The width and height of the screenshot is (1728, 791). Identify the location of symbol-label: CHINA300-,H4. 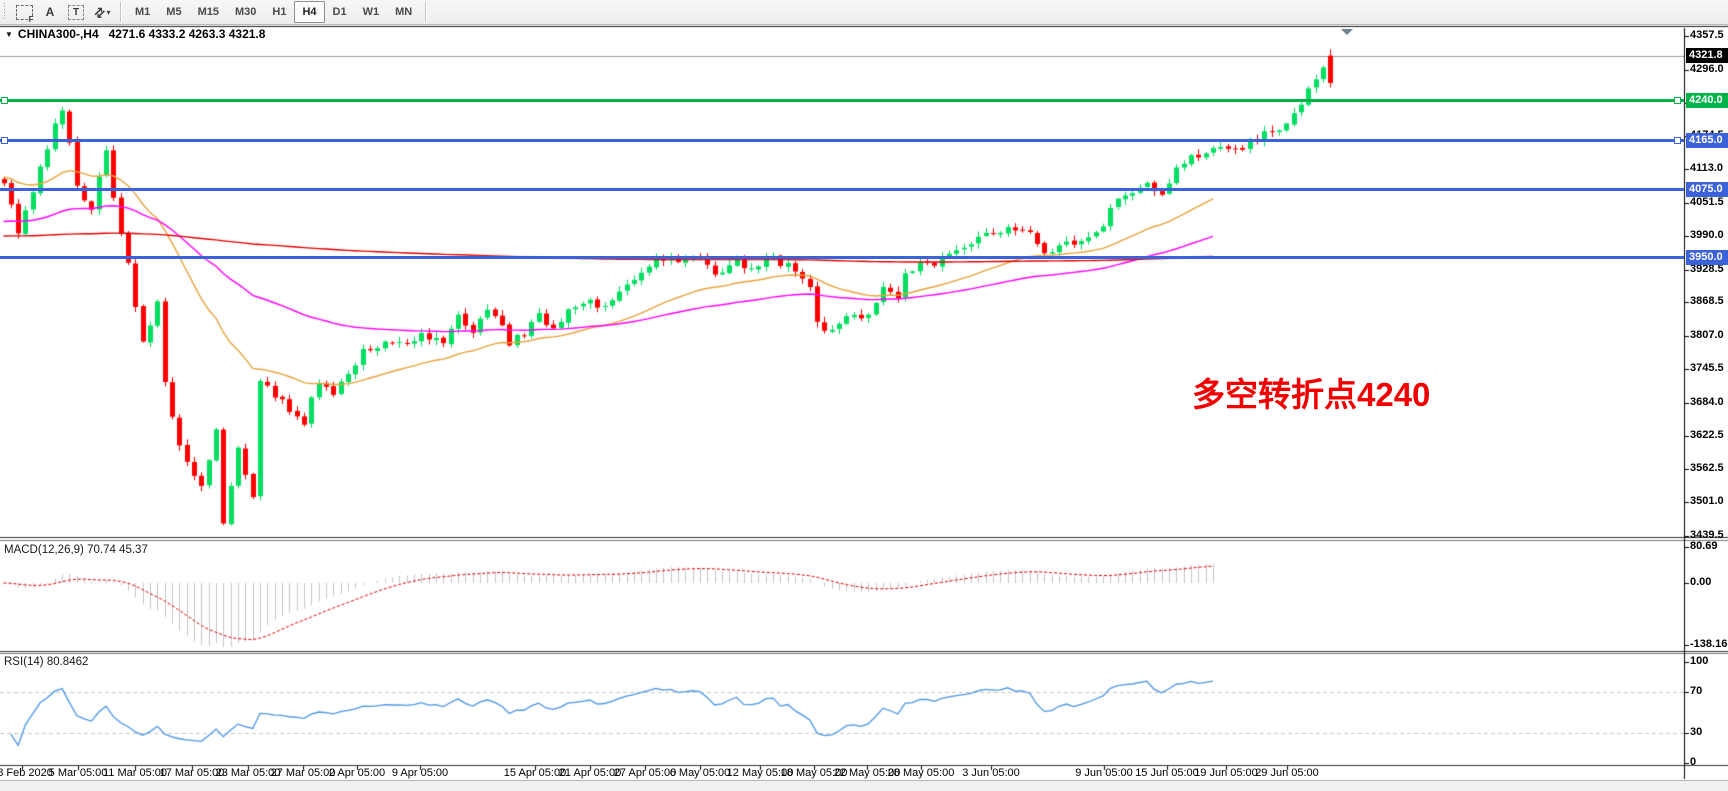
(58, 34).